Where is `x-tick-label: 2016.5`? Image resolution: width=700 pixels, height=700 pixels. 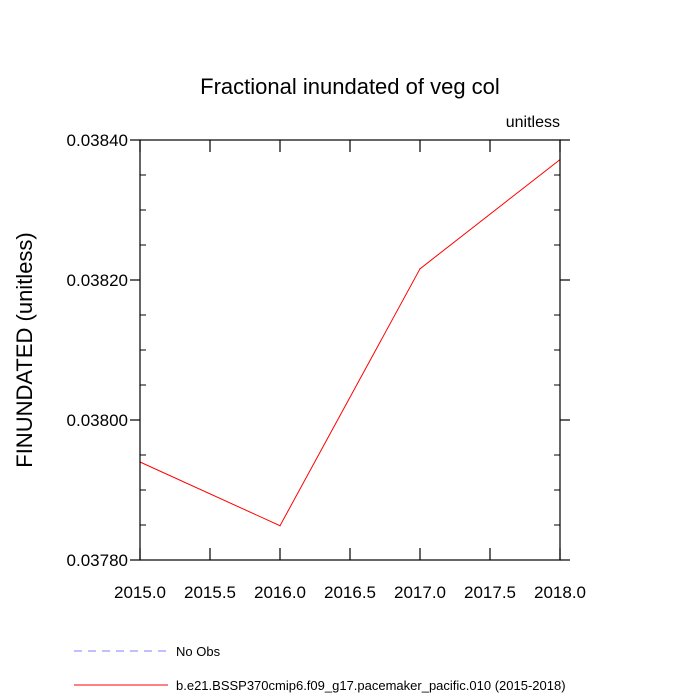 x-tick-label: 2016.5 is located at coordinates (350, 592).